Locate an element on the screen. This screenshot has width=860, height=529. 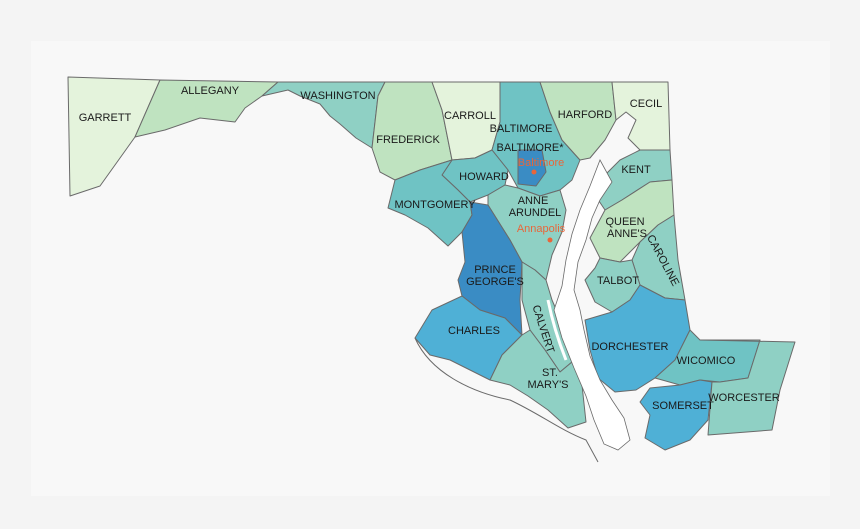
label-carroll: CARROLL is located at coordinates (470, 116).